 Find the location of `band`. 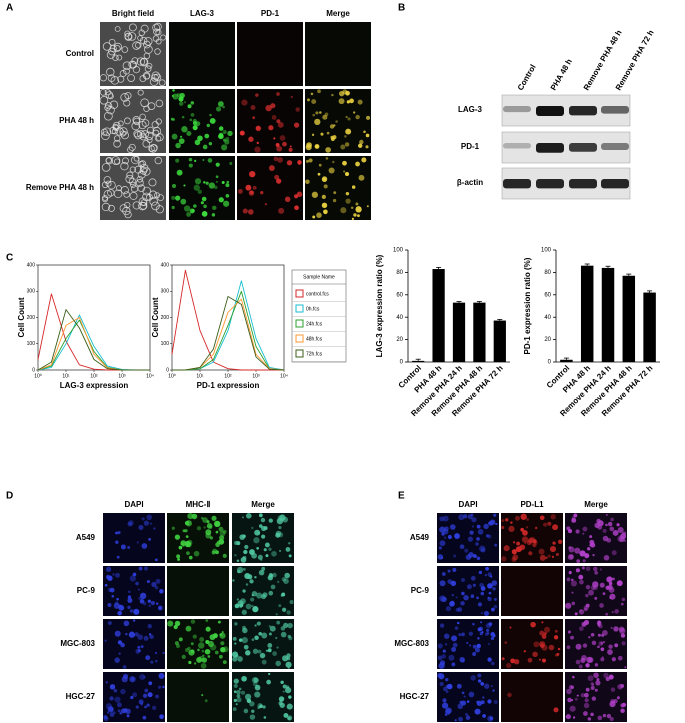

band is located at coordinates (615, 184).